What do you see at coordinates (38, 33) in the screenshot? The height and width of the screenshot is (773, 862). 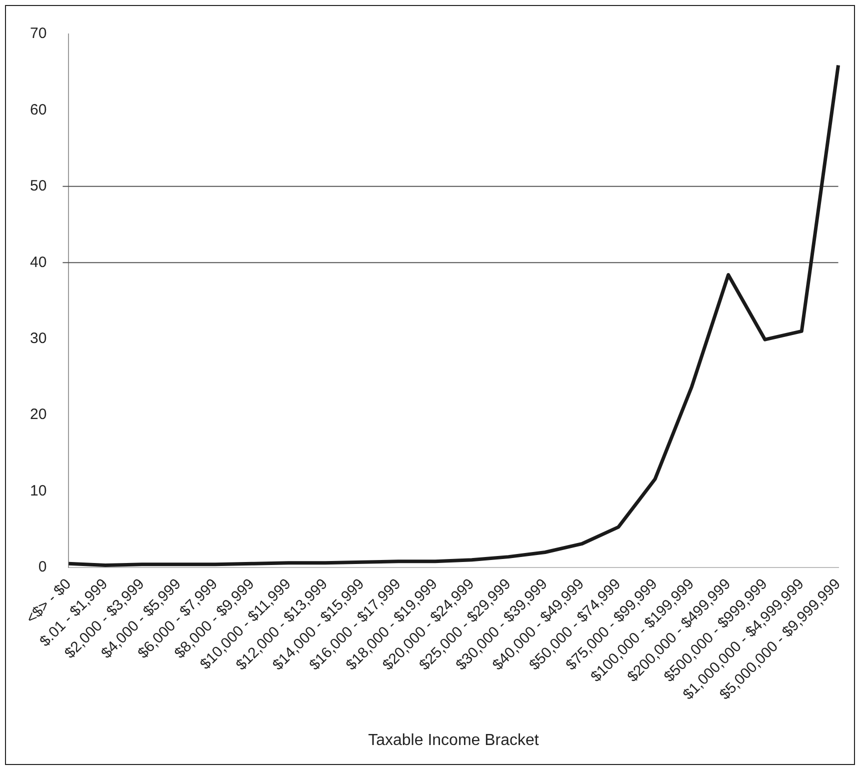 I see `y-tick-label: 70` at bounding box center [38, 33].